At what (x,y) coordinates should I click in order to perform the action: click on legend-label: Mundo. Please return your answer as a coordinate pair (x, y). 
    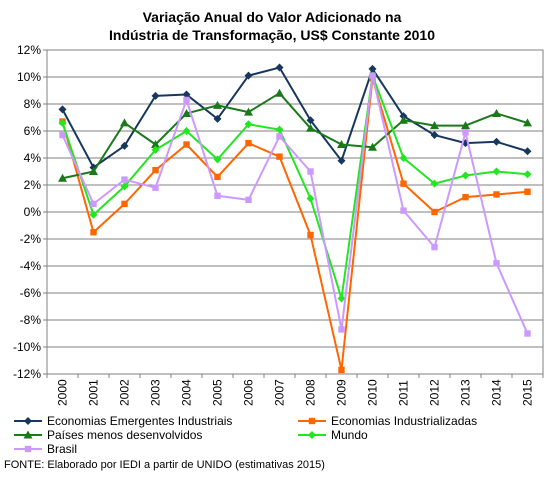
    Looking at the image, I should click on (349, 435).